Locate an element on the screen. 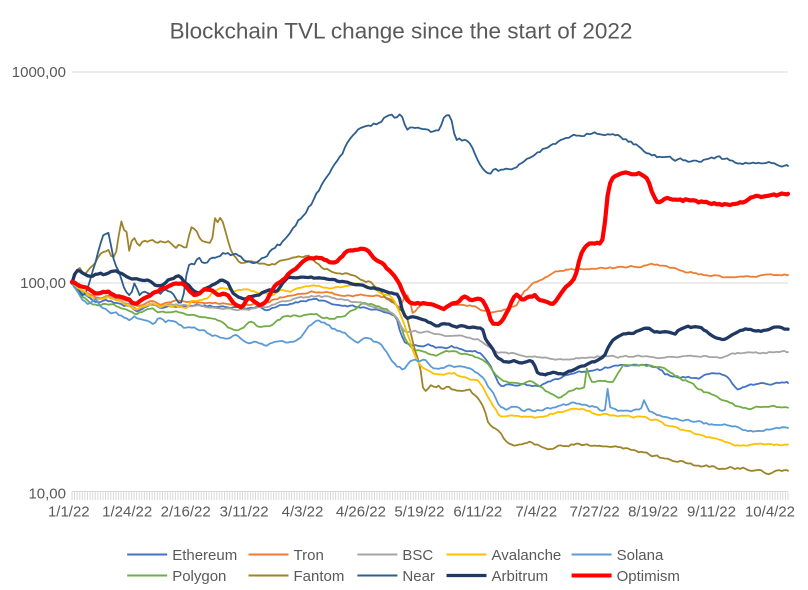 This screenshot has width=808, height=590. svg-text: 7/27/22 is located at coordinates (595, 512).